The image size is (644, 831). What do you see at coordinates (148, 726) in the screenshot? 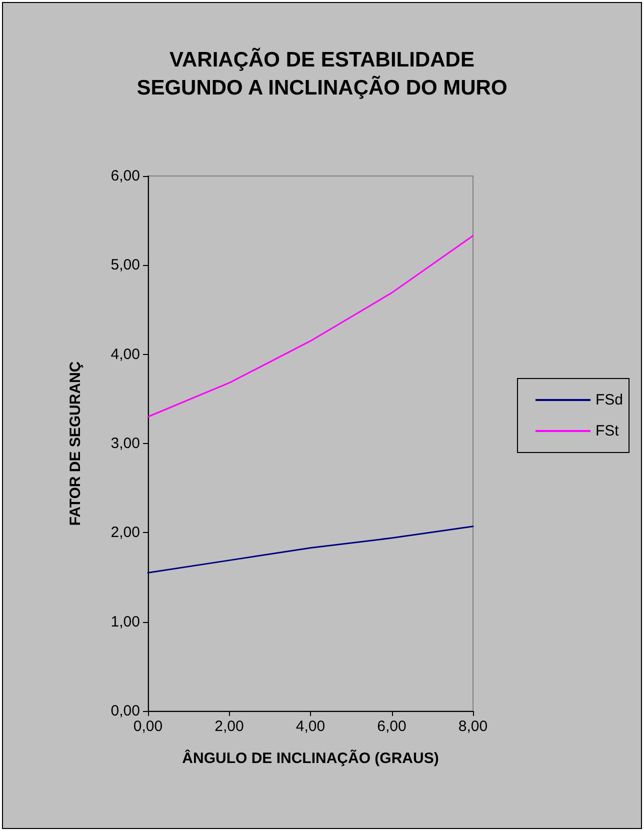
I see `x-tick-label: 0,00` at bounding box center [148, 726].